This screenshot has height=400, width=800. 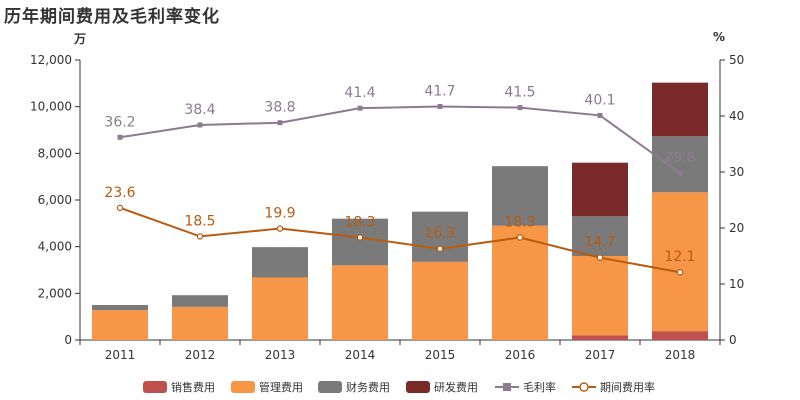 What do you see at coordinates (520, 355) in the screenshot?
I see `x-tick-label: 2016` at bounding box center [520, 355].